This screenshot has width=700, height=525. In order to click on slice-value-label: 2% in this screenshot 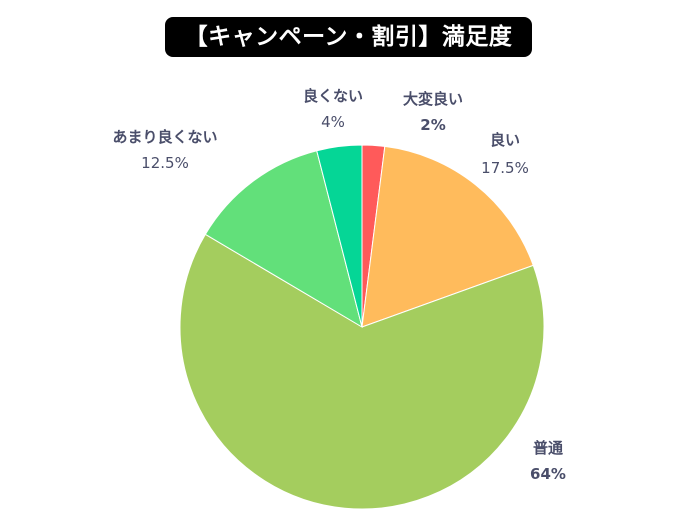, I will do `click(432, 125)`.